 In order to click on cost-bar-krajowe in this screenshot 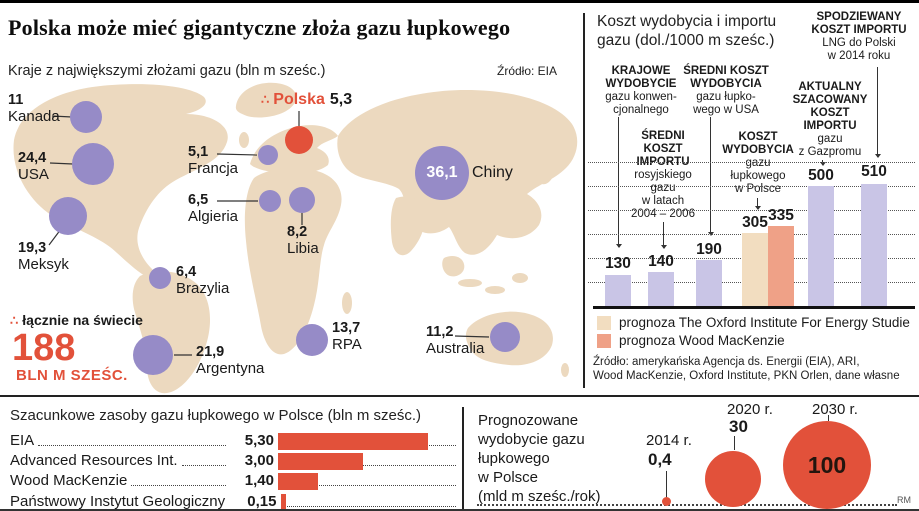, I will do `click(618, 290)`.